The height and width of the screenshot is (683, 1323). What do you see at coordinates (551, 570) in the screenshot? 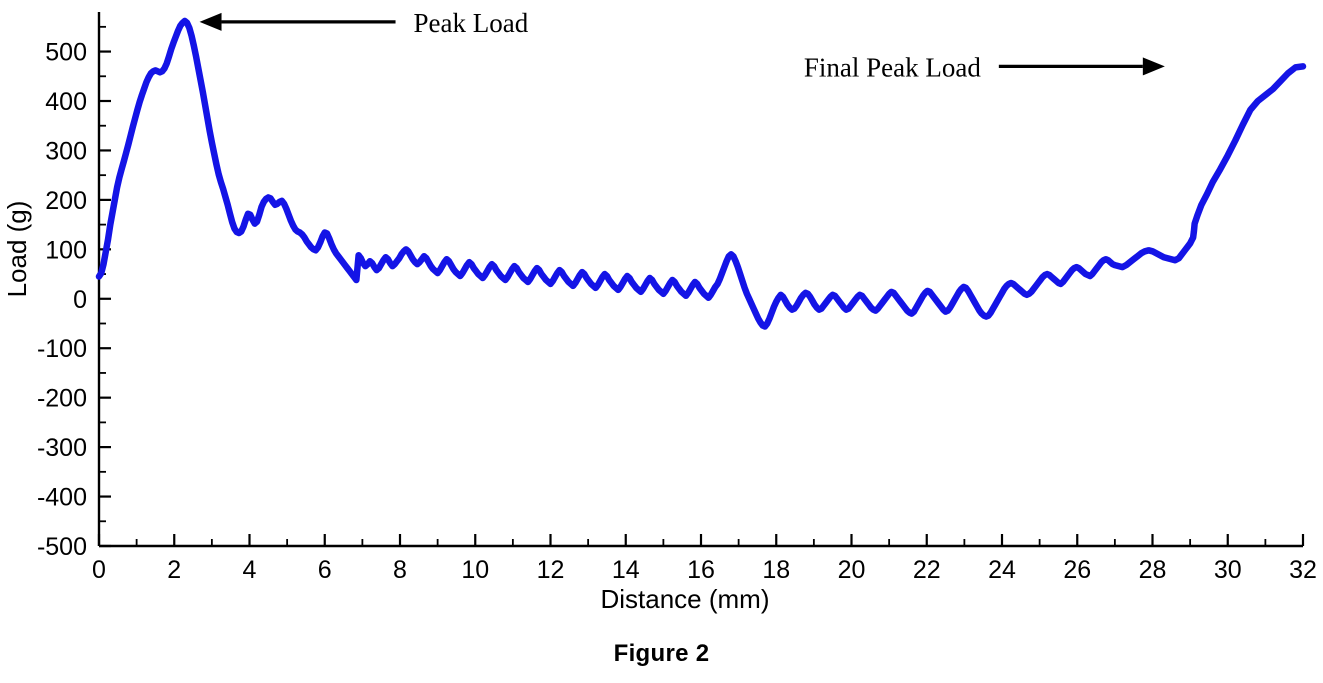
I see `x-tick-label: 12` at bounding box center [551, 570].